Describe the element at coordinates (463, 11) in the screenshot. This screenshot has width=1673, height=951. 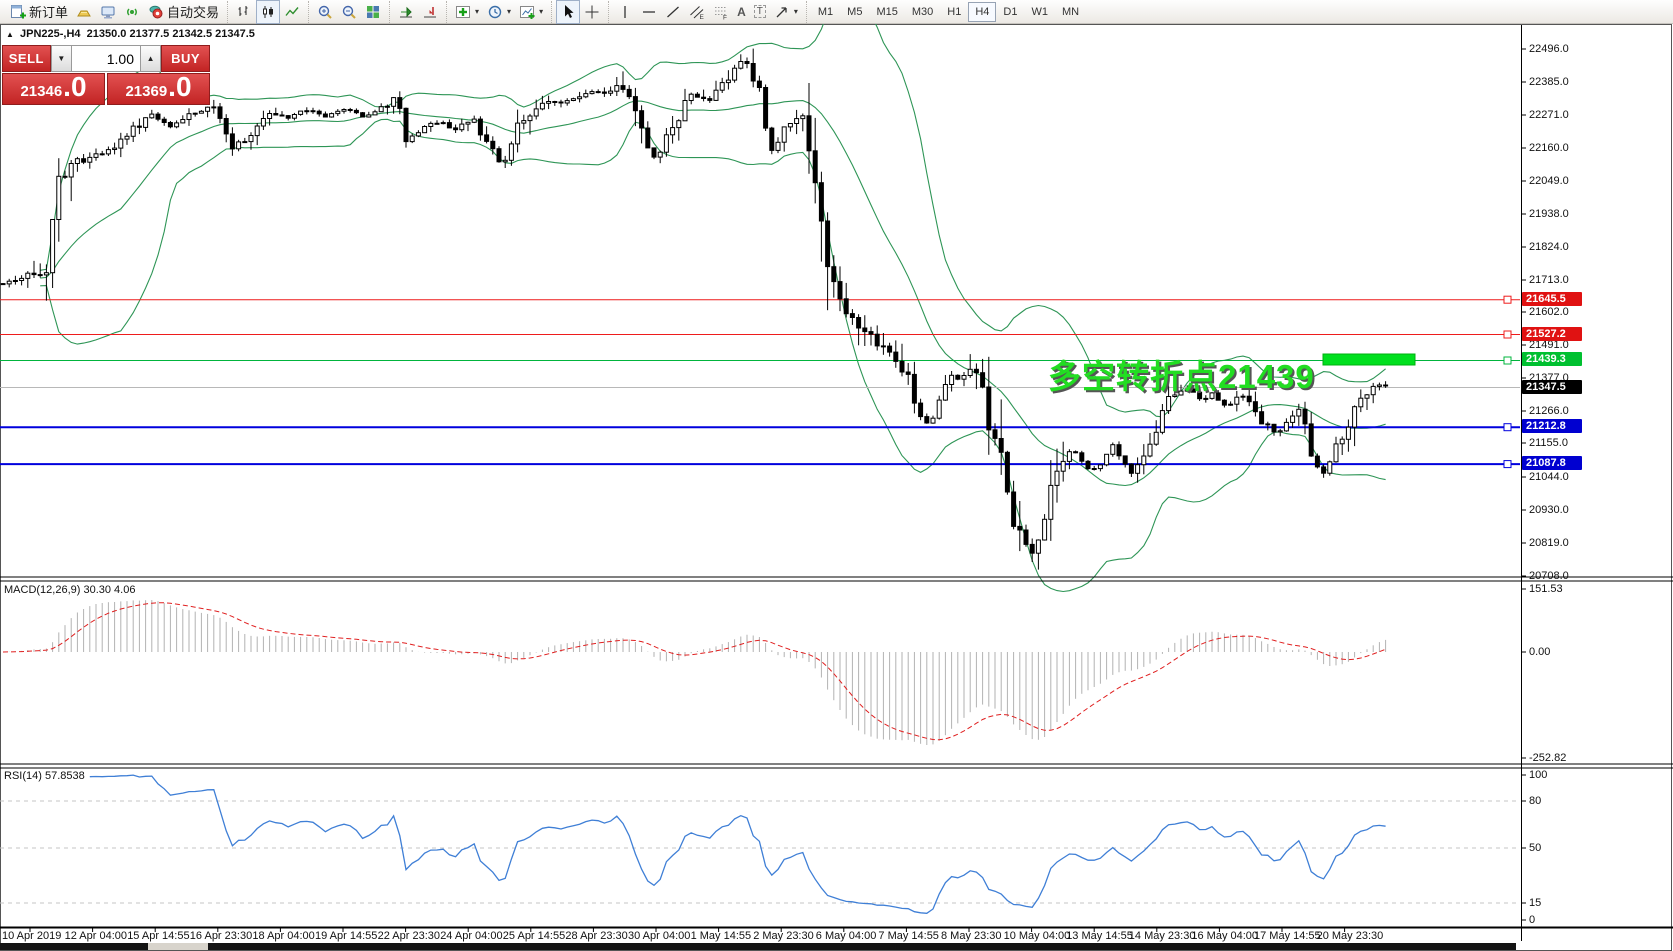
I see `indicators-icon` at that location.